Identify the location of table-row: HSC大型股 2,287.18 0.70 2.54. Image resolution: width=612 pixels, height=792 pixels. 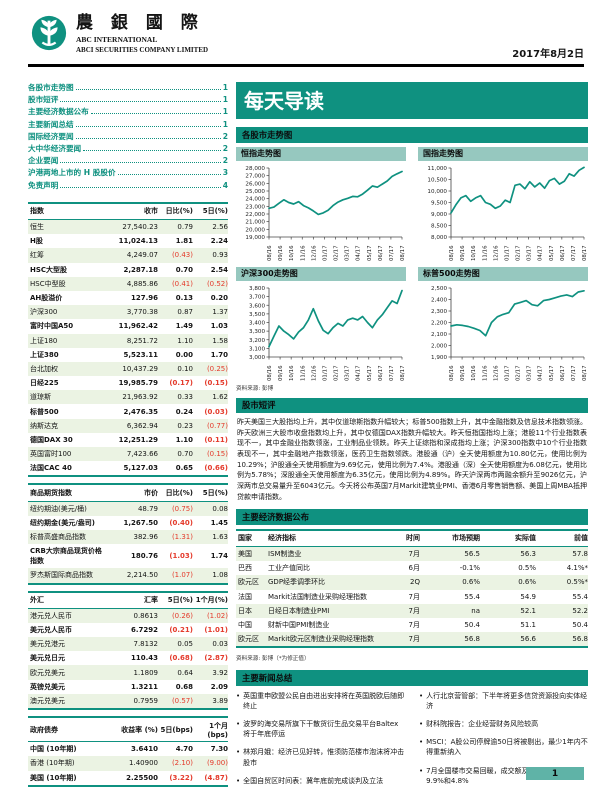
(129, 269).